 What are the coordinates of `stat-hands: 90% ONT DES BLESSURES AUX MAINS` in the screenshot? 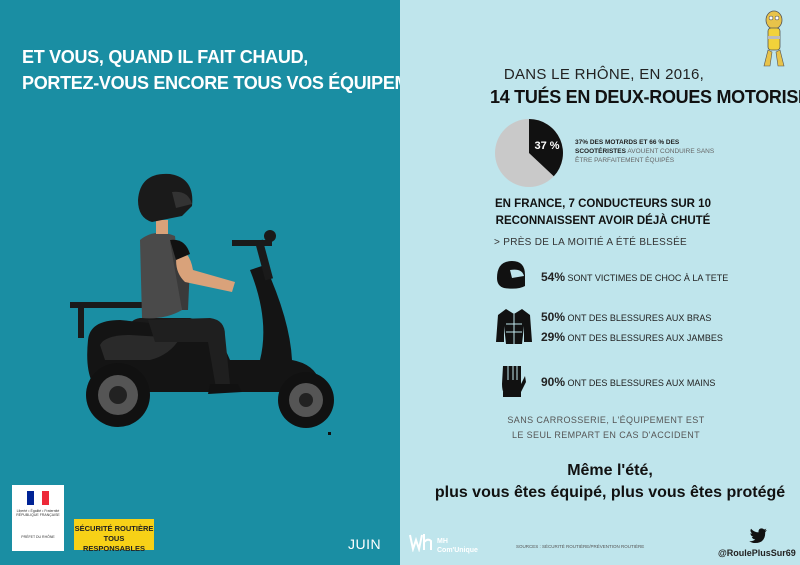 It's located at (628, 382).